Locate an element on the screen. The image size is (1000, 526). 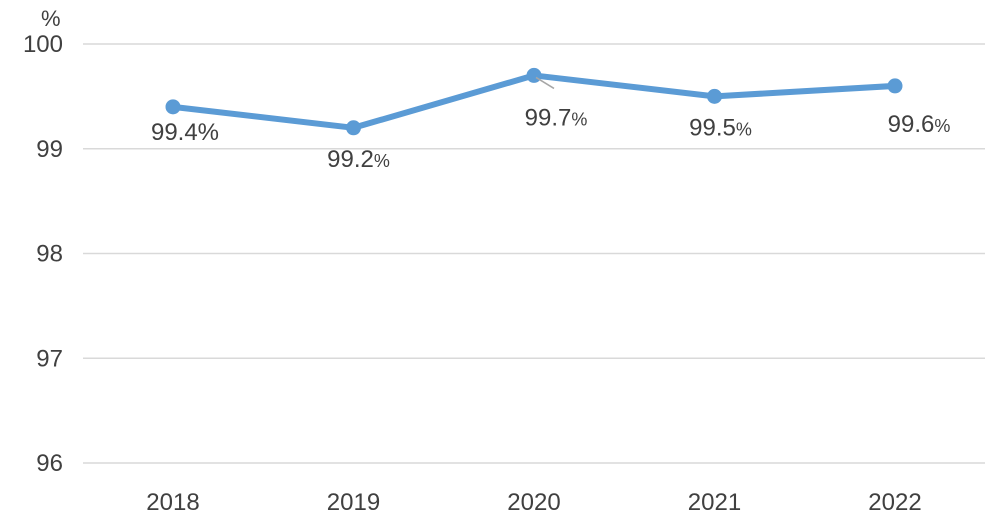
x-tick-label: 2018 is located at coordinates (172, 502).